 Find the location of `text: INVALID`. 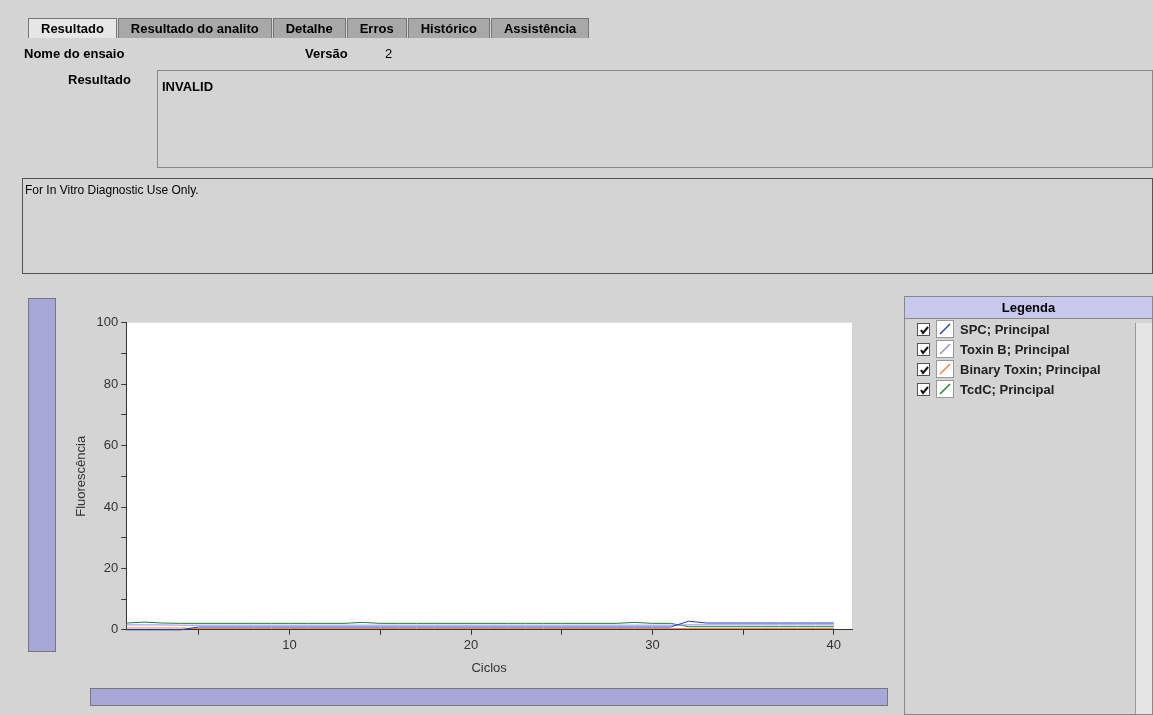

text: INVALID is located at coordinates (655, 119).